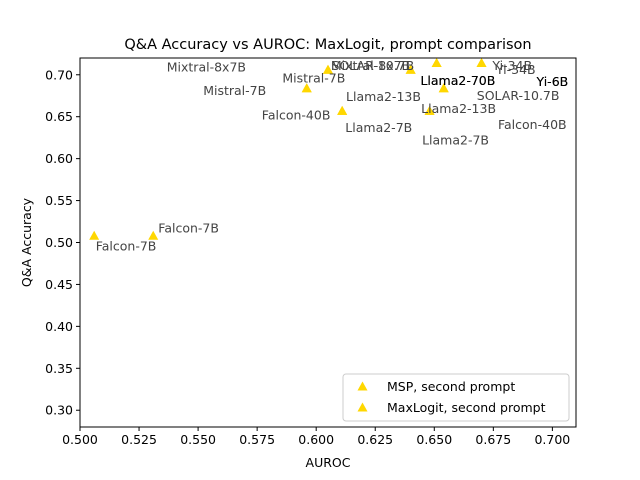 Image resolution: width=640 pixels, height=480 pixels. I want to click on x-tick-label: 0.550, so click(198, 439).